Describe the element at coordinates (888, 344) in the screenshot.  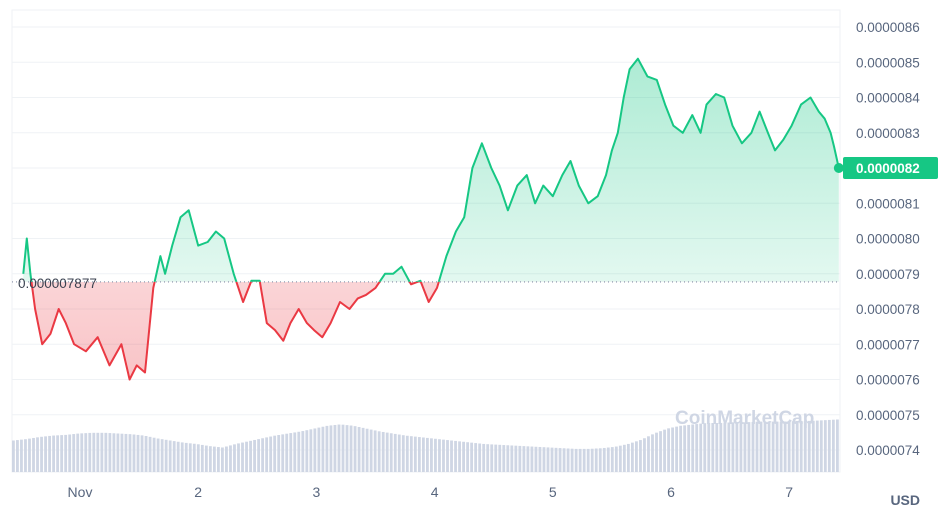
I see `y-tick-label: 0.0000077` at that location.